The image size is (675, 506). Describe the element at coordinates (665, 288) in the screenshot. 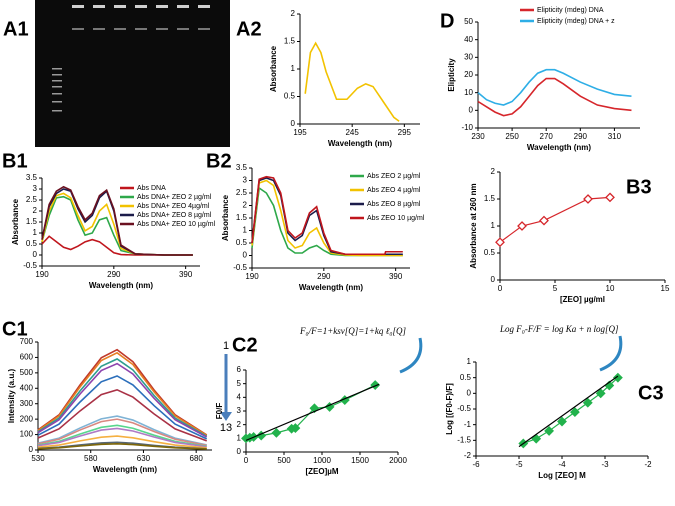

I see `x-tick-label: 15` at that location.